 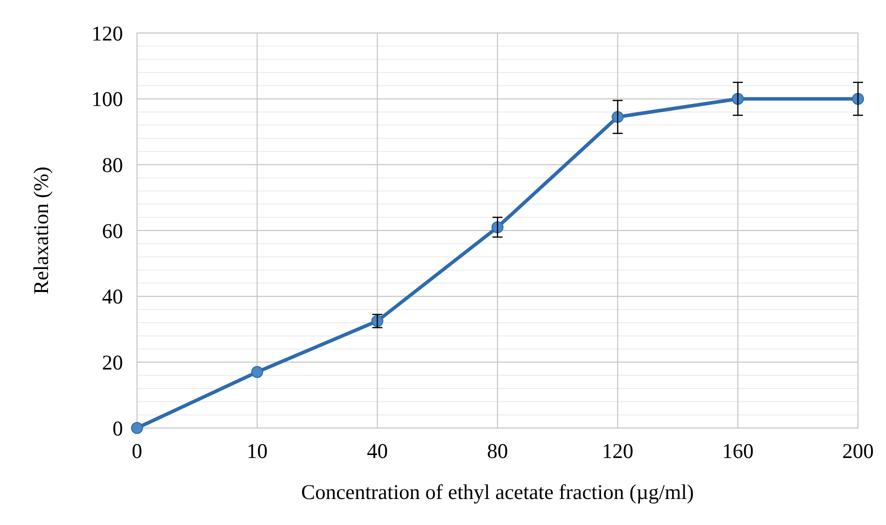 What do you see at coordinates (497, 492) in the screenshot?
I see `x-axis-title: Concentration of ethyl acetate fraction (µg/ml)` at bounding box center [497, 492].